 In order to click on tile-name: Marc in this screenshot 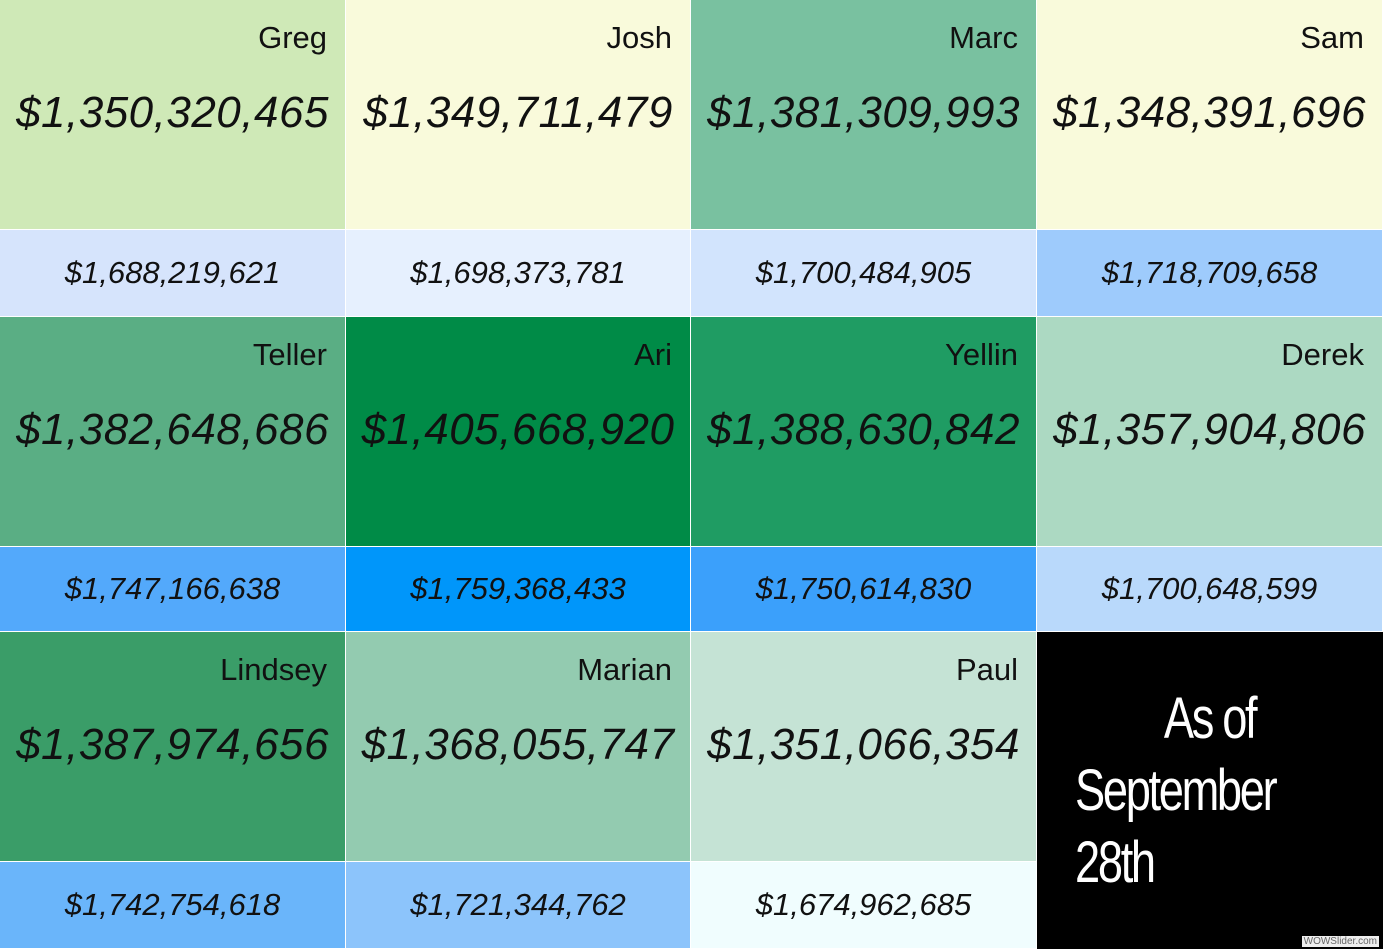, I will do `click(983, 37)`.